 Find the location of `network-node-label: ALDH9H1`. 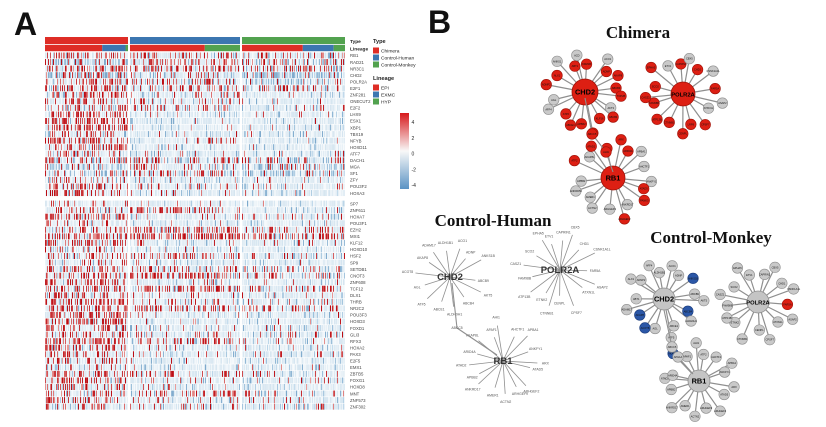

network-node-label: ALDH9H1 is located at coordinates (691, 321).